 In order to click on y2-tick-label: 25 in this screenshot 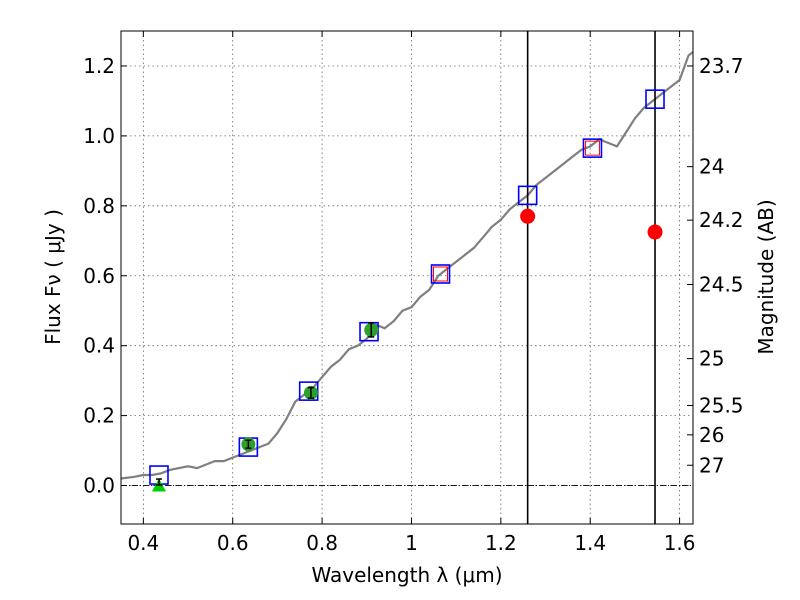, I will do `click(711, 359)`.